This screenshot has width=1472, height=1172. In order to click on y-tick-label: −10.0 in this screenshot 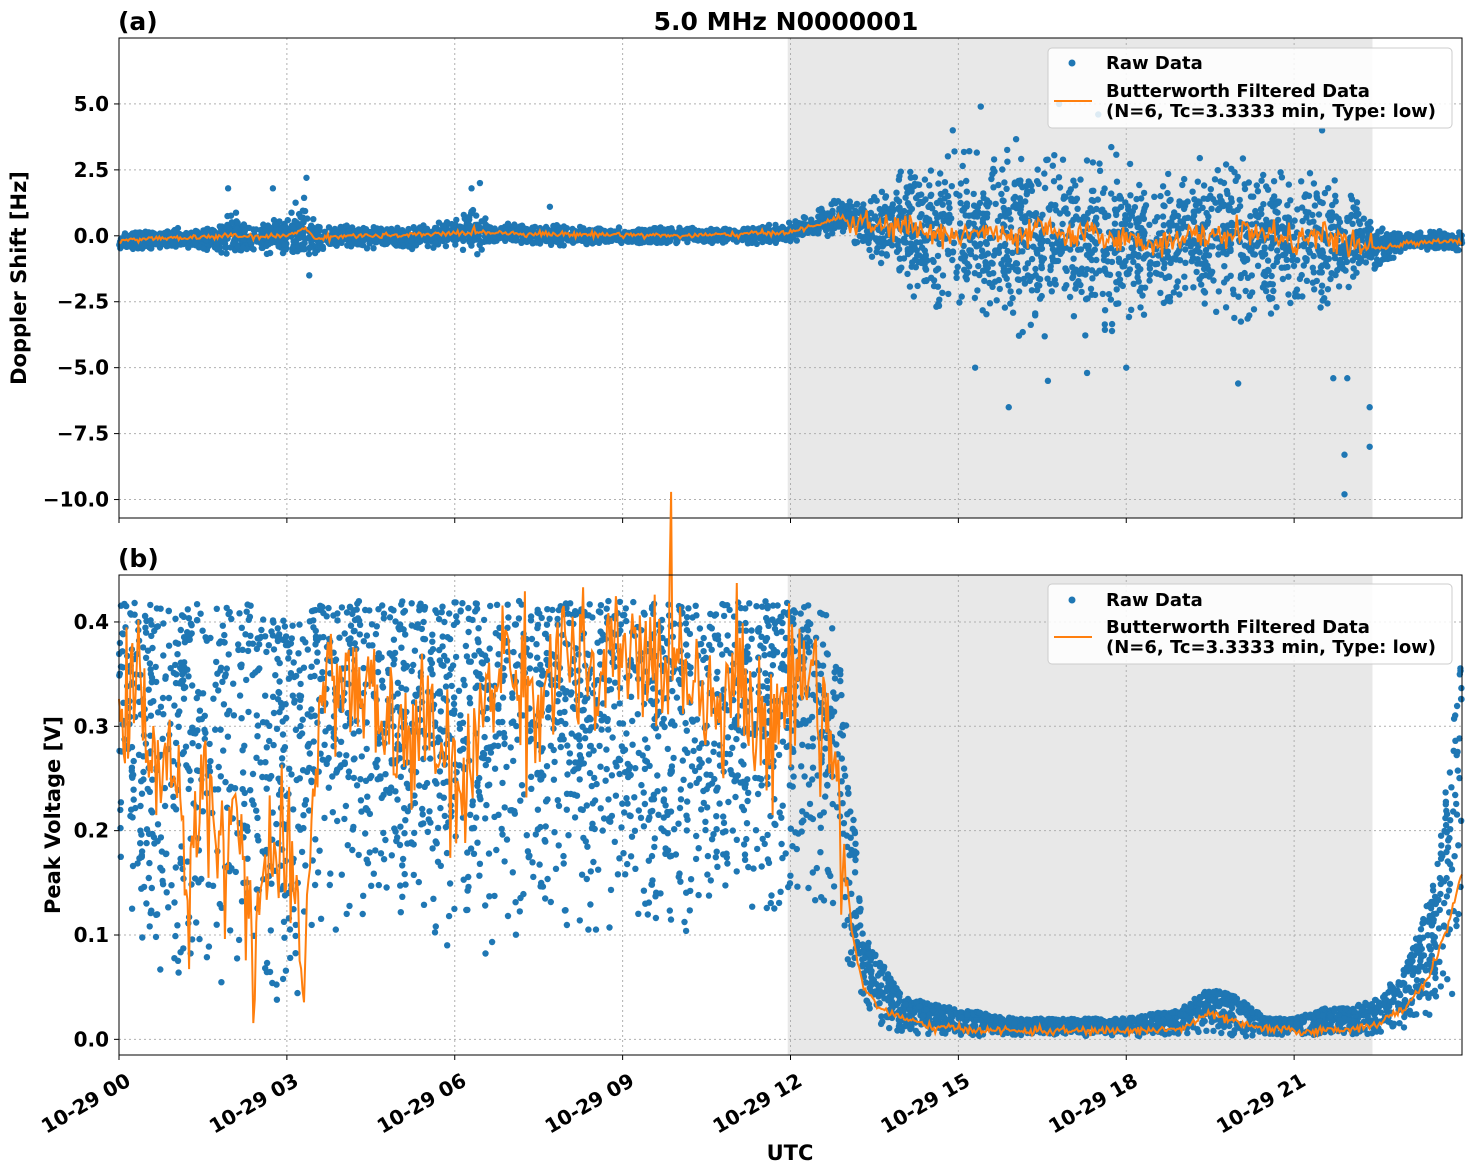, I will do `click(76, 500)`.